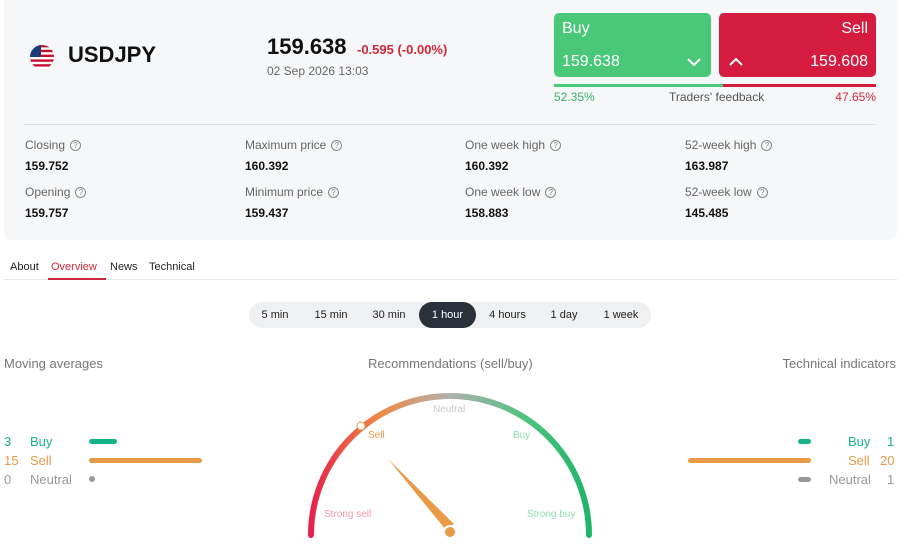 The height and width of the screenshot is (548, 900). Describe the element at coordinates (124, 267) in the screenshot. I see `tab-news: News` at that location.